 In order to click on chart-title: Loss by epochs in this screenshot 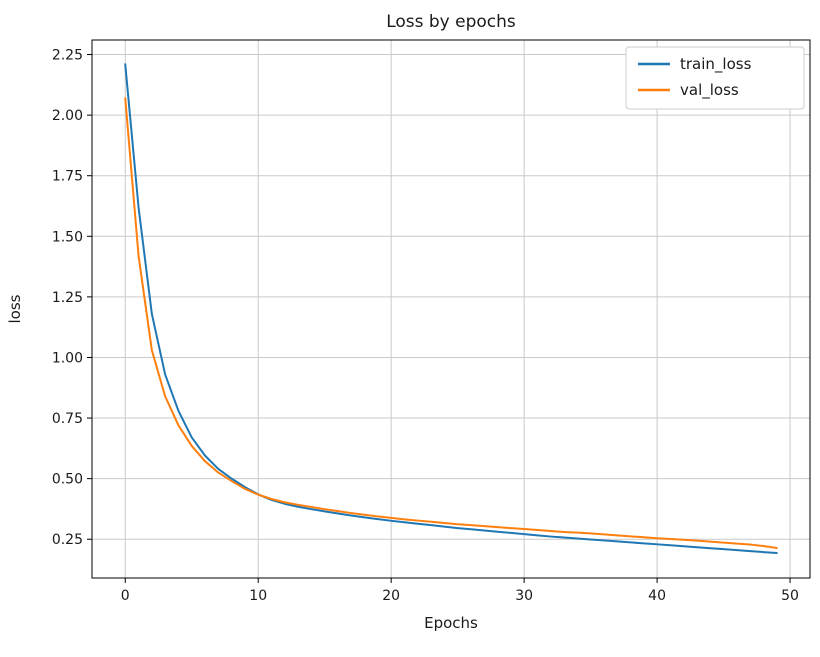, I will do `click(451, 22)`.